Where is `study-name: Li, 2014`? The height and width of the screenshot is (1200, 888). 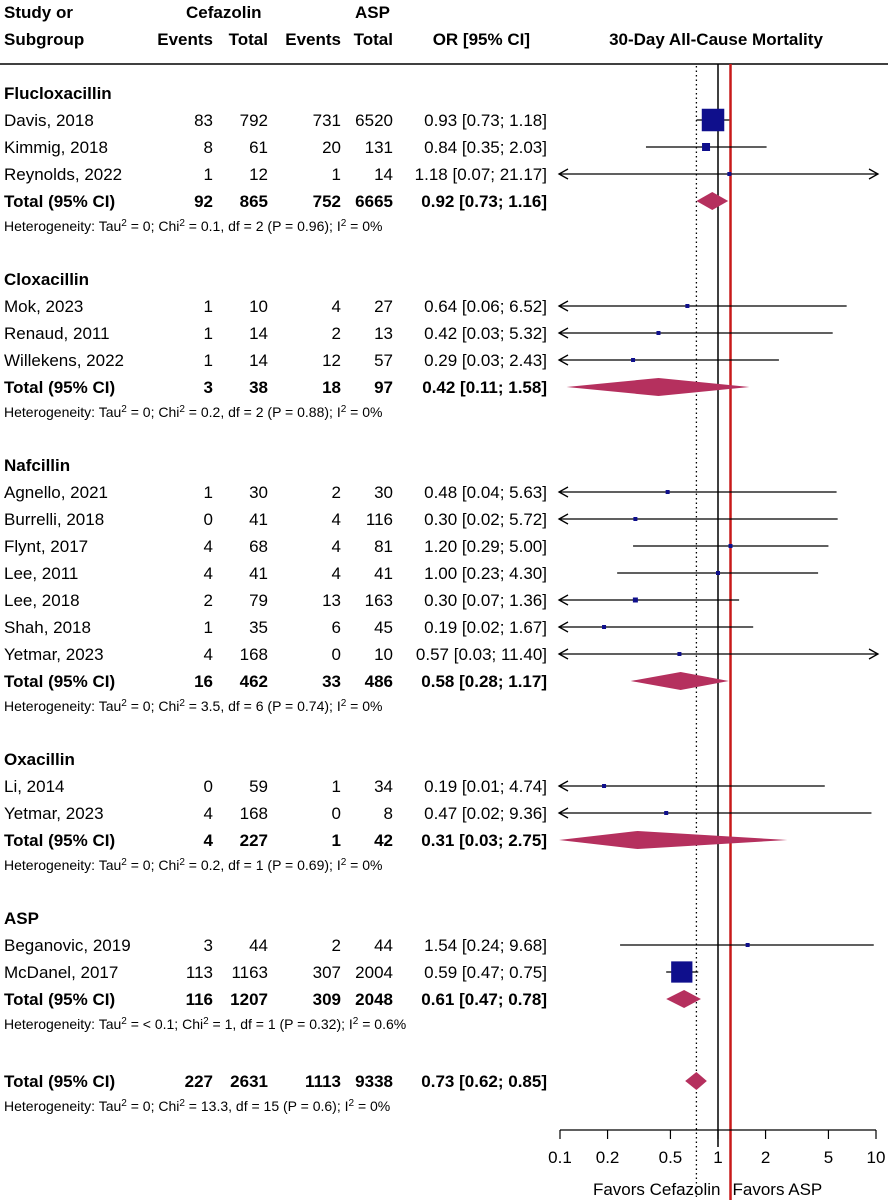
study-name: Li, 2014 is located at coordinates (34, 786).